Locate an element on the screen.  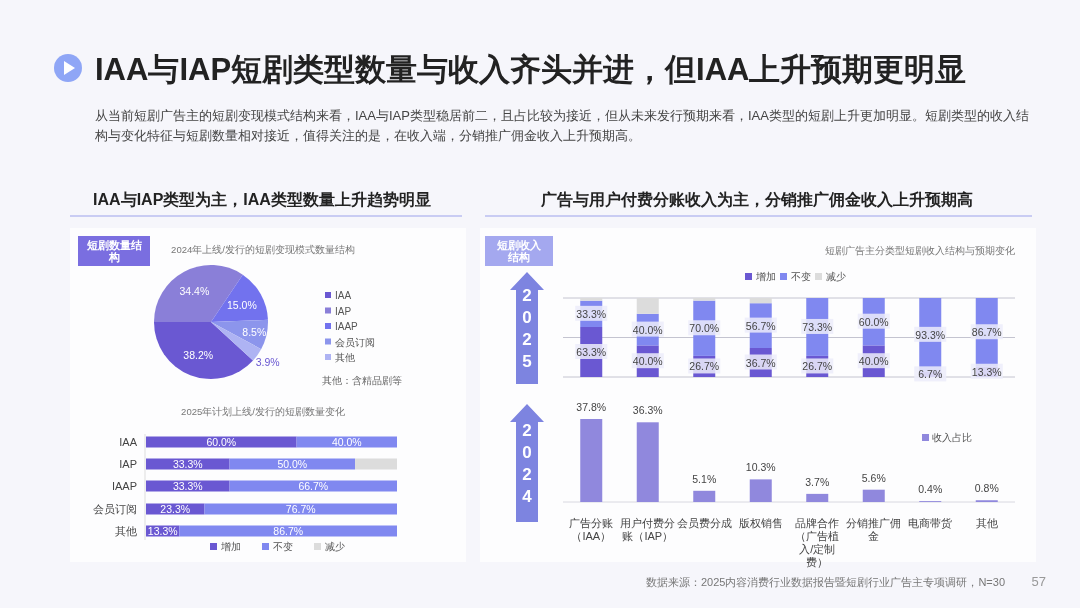
text: 2024 is located at coordinates (527, 463).